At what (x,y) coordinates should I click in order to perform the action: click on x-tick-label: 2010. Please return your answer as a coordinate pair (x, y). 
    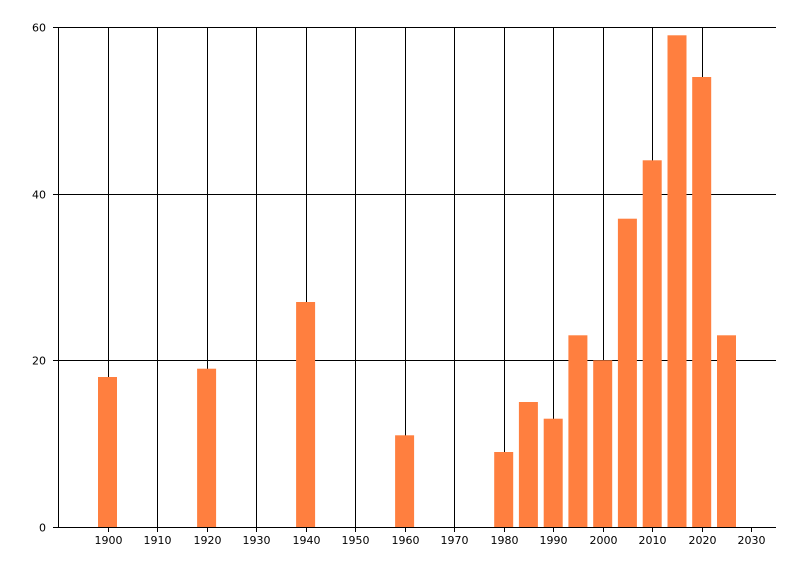
    Looking at the image, I should click on (653, 540).